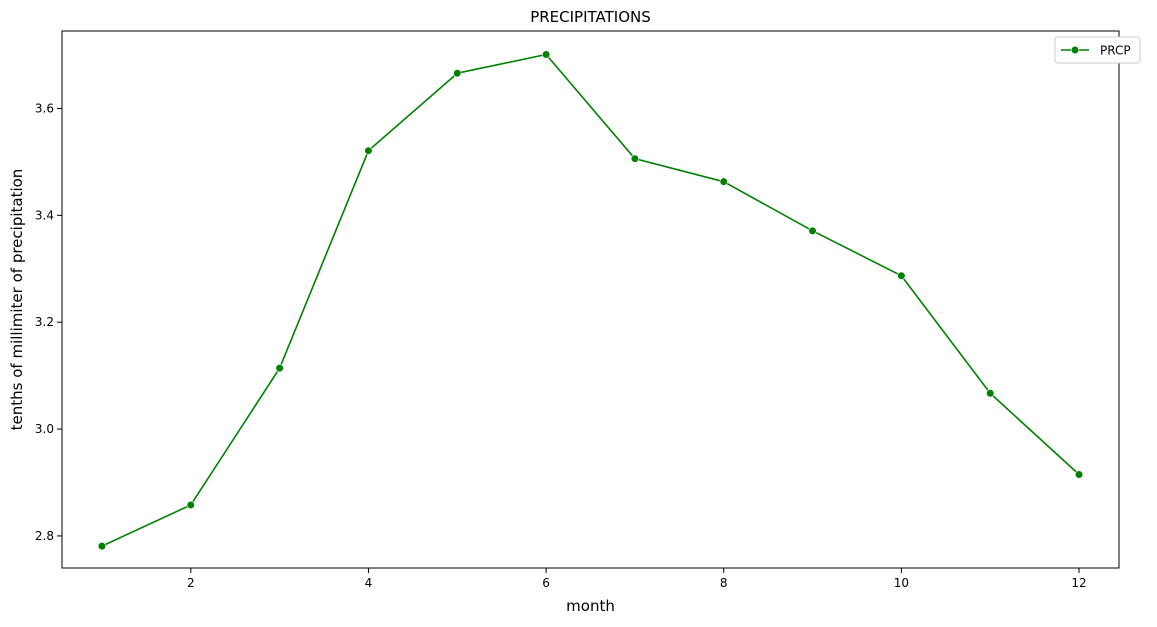 The image size is (1157, 627). What do you see at coordinates (369, 583) in the screenshot?
I see `x-tick-label: 4` at bounding box center [369, 583].